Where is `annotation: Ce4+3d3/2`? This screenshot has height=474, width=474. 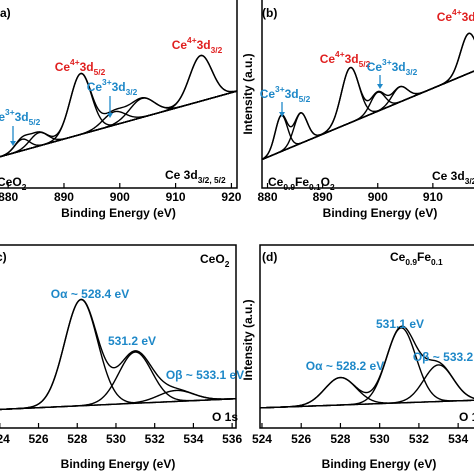 annotation: Ce4+3d3/2 is located at coordinates (197, 45).